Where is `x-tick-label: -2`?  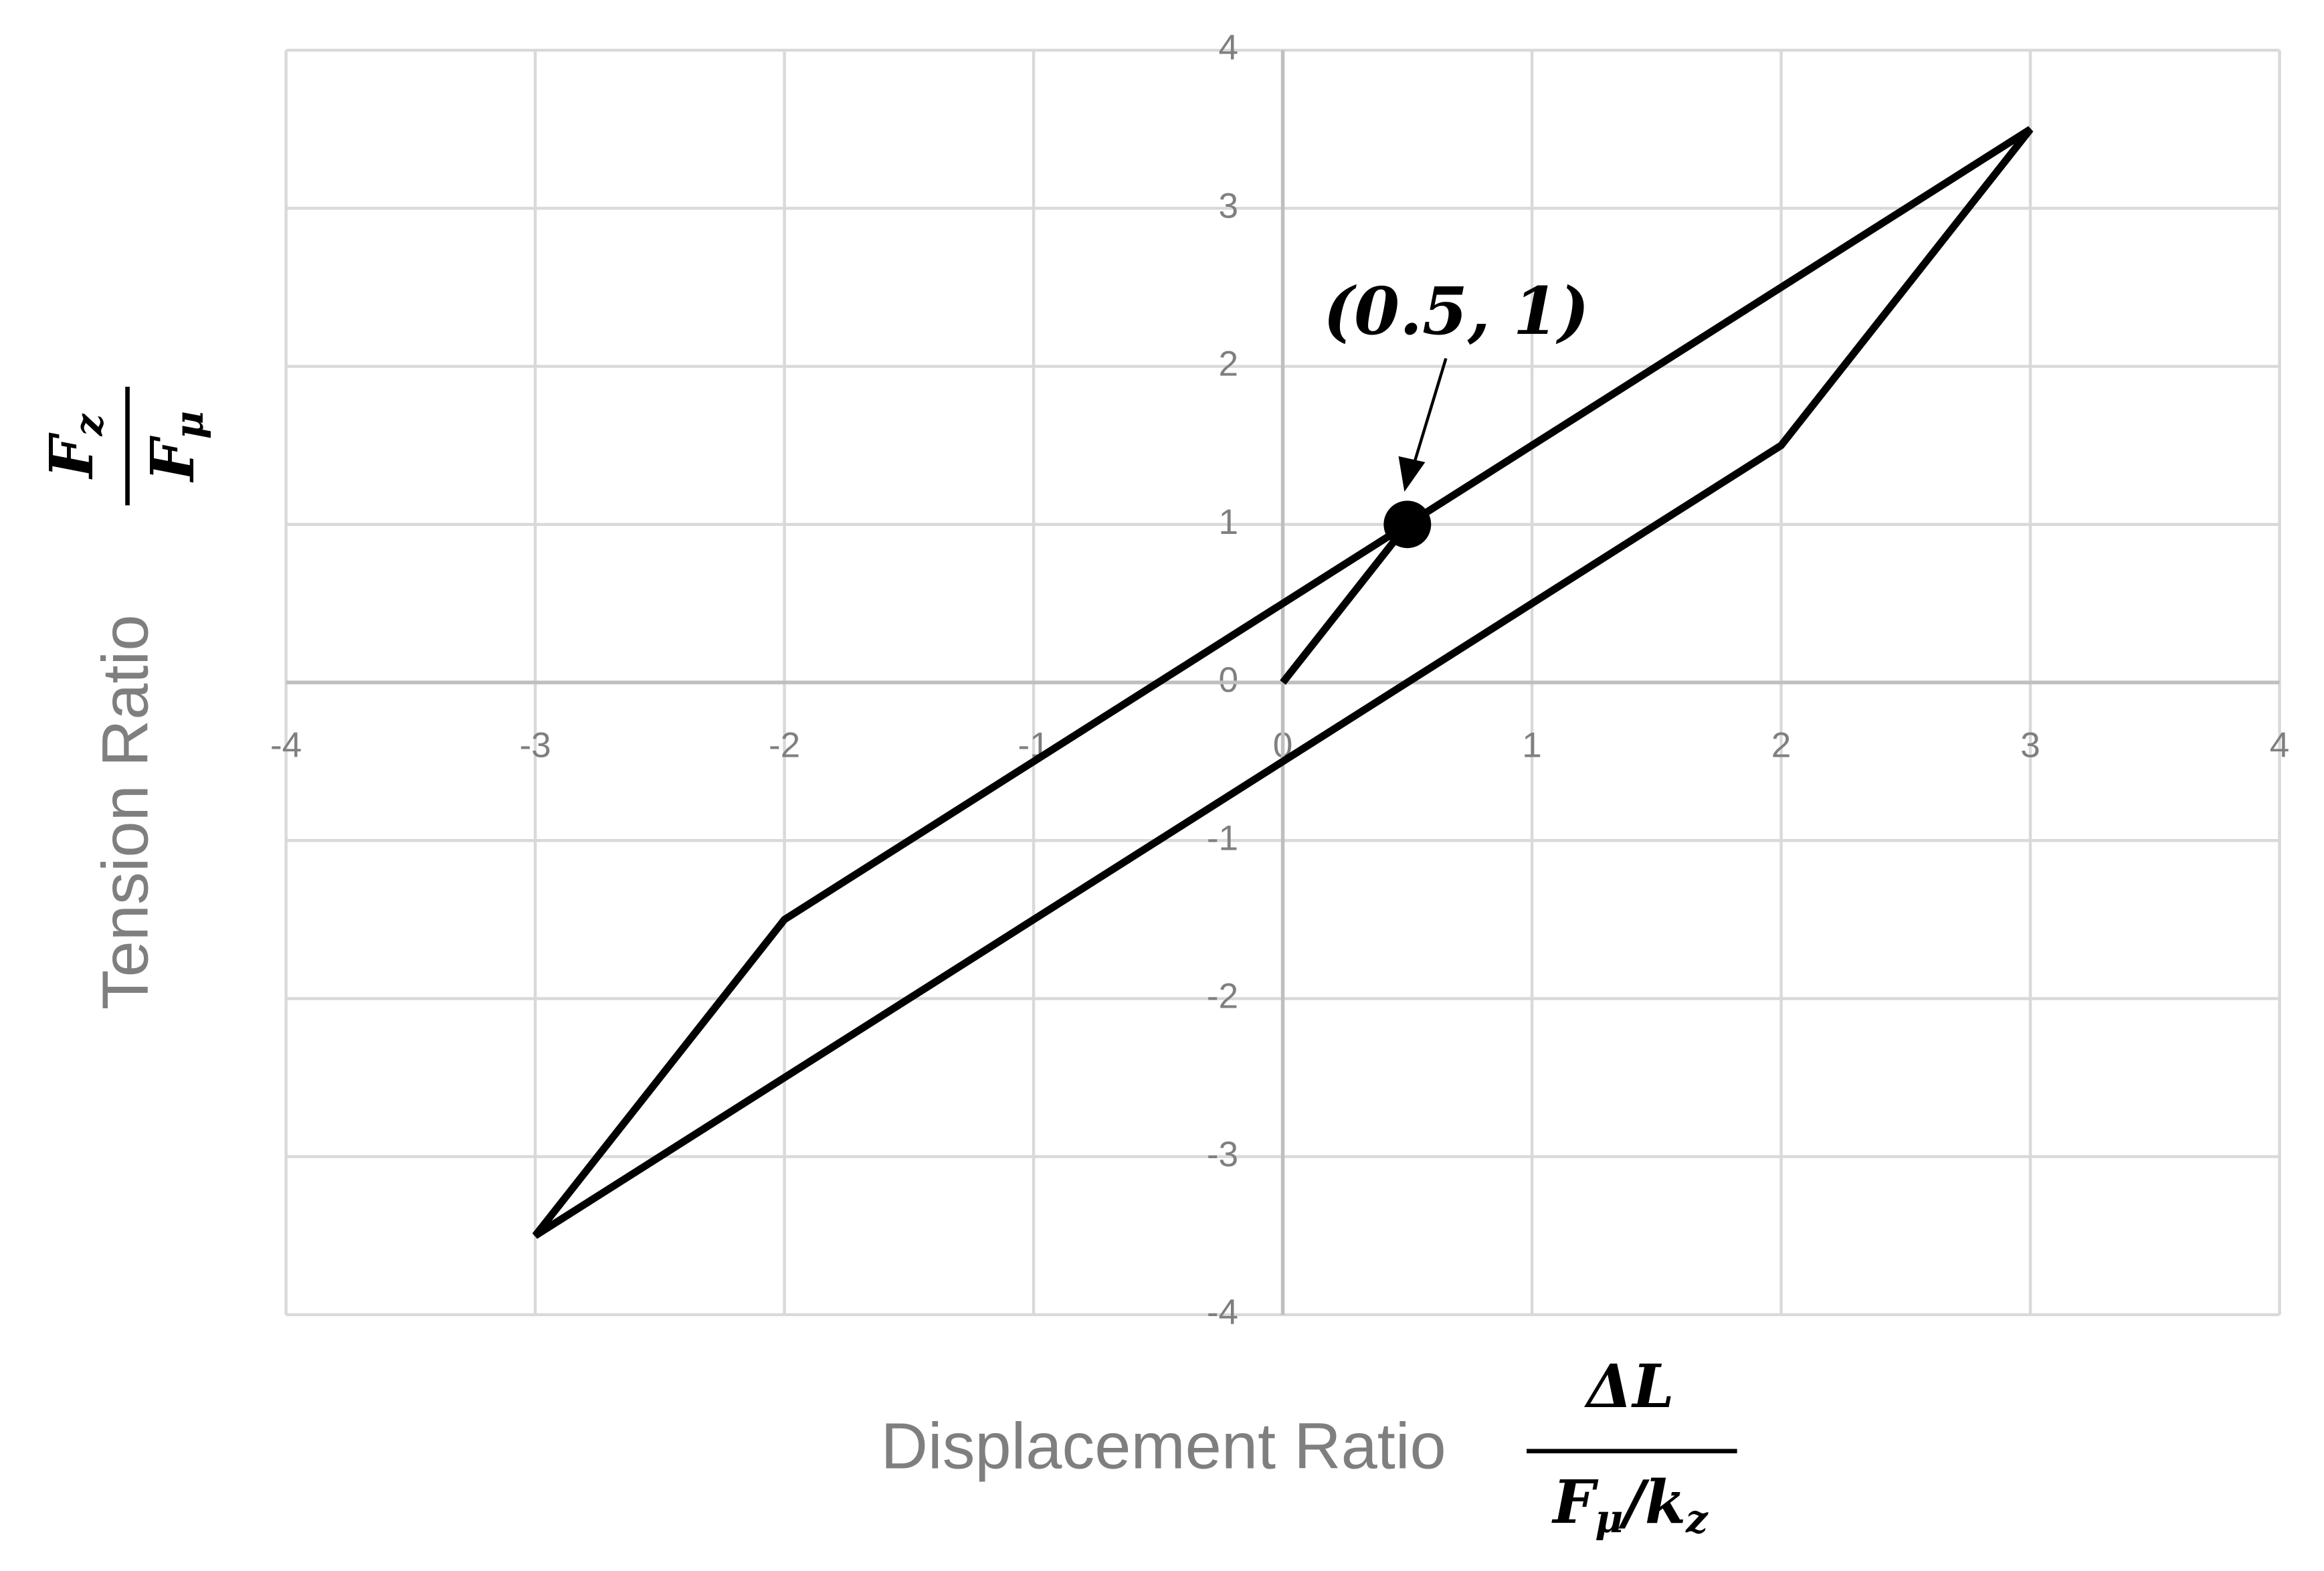 x-tick-label: -2 is located at coordinates (784, 746).